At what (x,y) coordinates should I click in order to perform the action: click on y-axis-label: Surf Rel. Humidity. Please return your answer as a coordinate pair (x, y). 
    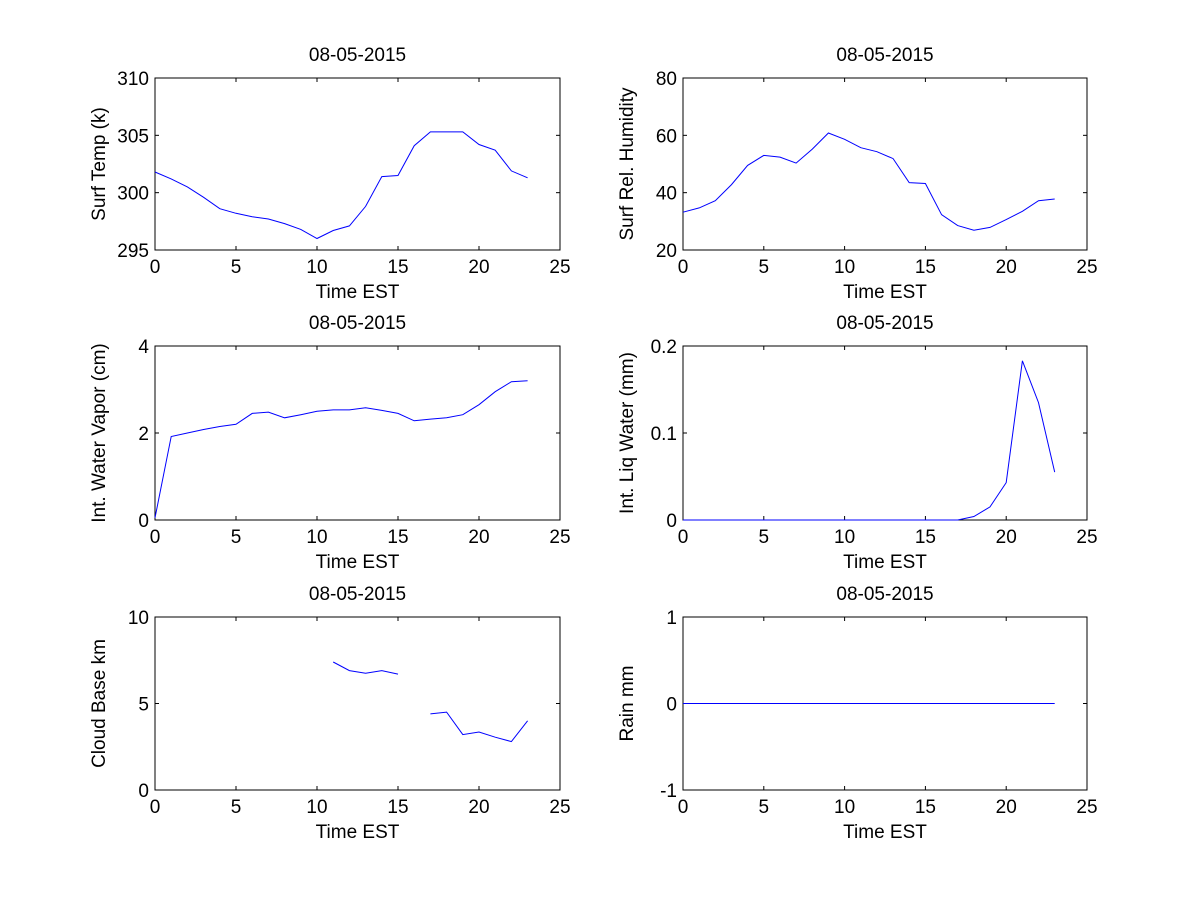
    Looking at the image, I should click on (627, 164).